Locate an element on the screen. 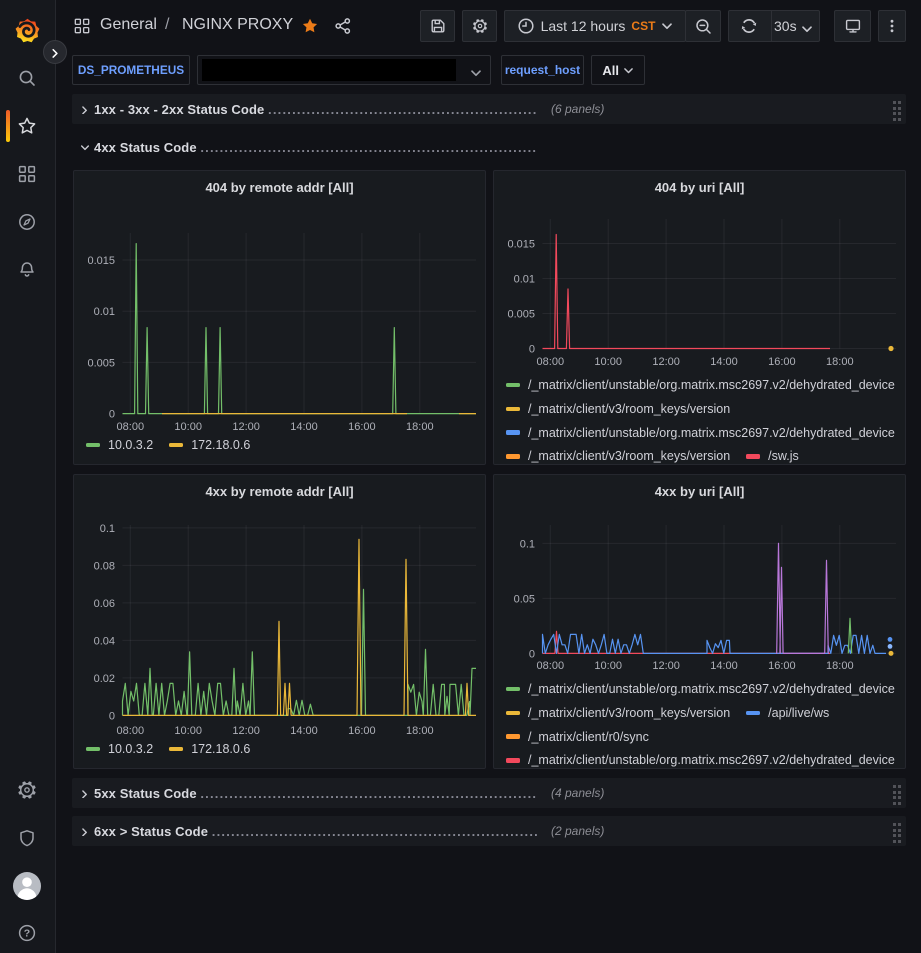 The image size is (921, 953). svg-text: 0.02 is located at coordinates (104, 679).